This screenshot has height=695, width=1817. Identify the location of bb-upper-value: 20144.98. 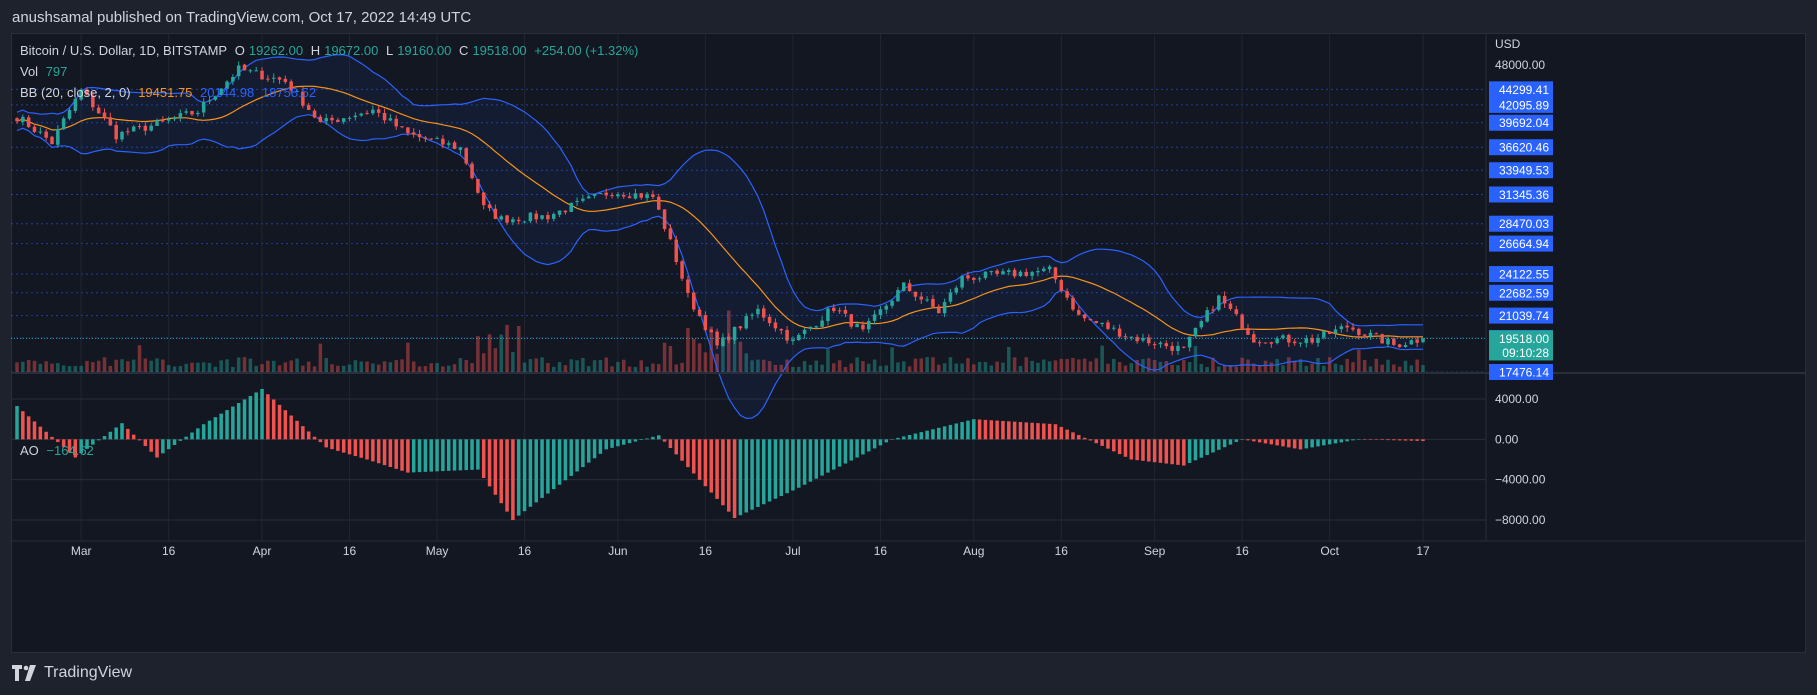
(227, 92).